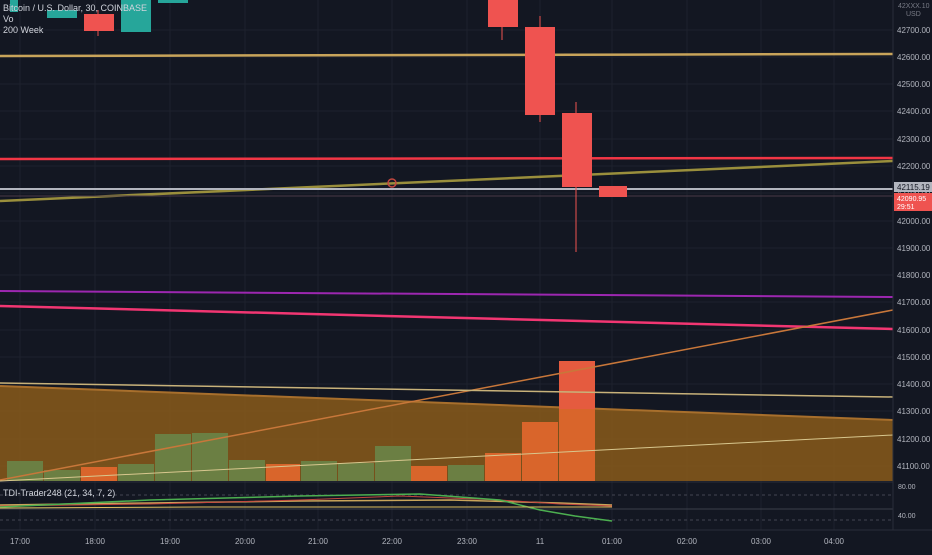  I want to click on current-price-label: 42115.19, so click(913, 187).